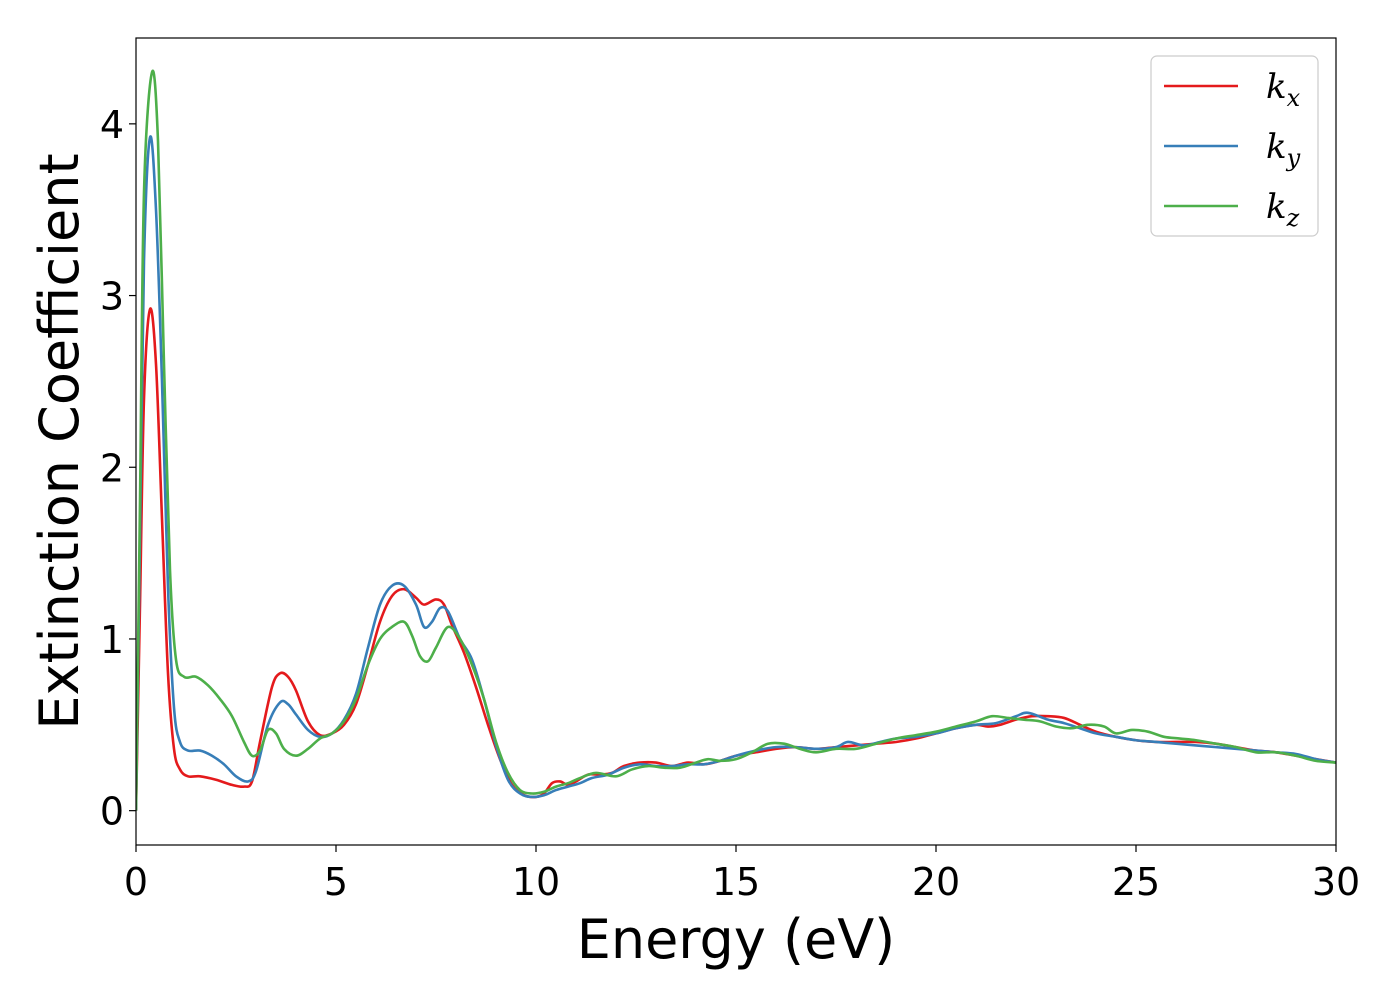 The image size is (1400, 1000). Describe the element at coordinates (936, 882) in the screenshot. I see `x-tick-label: 20` at that location.